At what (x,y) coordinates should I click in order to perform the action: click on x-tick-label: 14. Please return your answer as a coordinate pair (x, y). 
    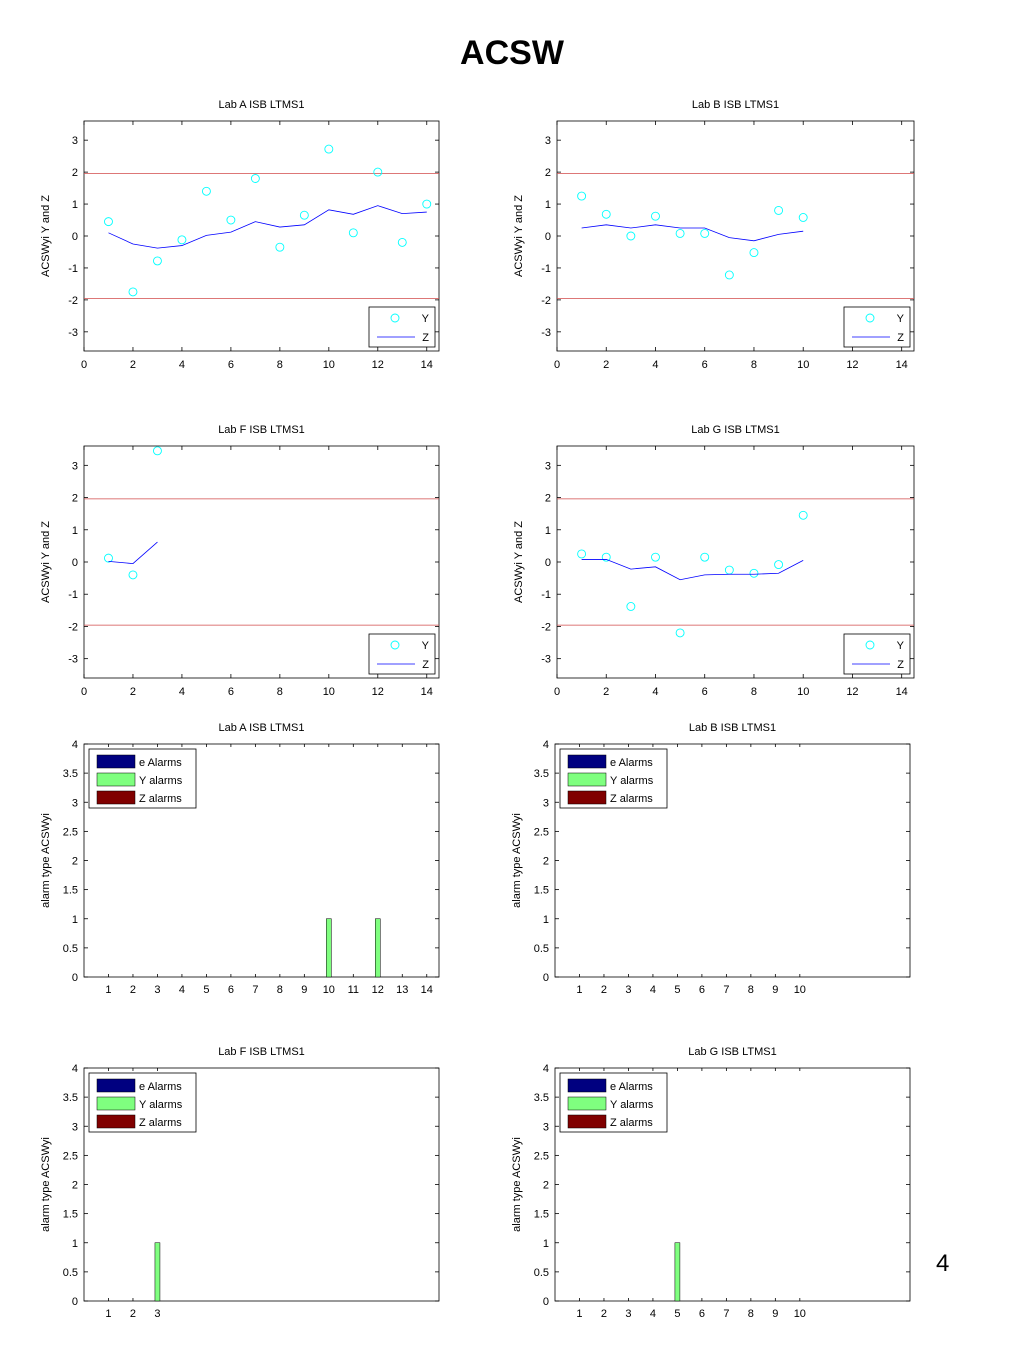
    Looking at the image, I should click on (427, 692).